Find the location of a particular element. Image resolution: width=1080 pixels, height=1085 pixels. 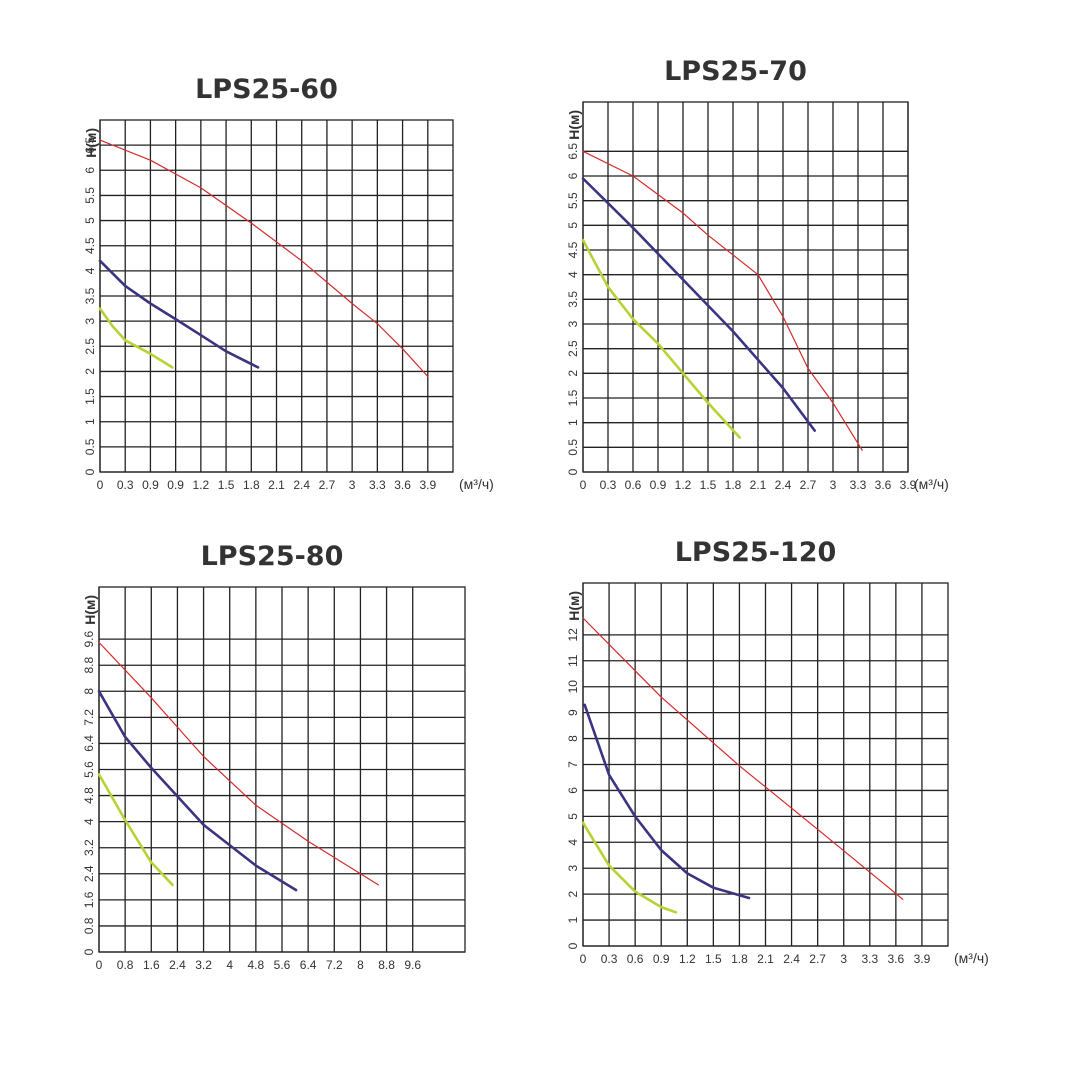

y-tick-label: 8 is located at coordinates (573, 738).